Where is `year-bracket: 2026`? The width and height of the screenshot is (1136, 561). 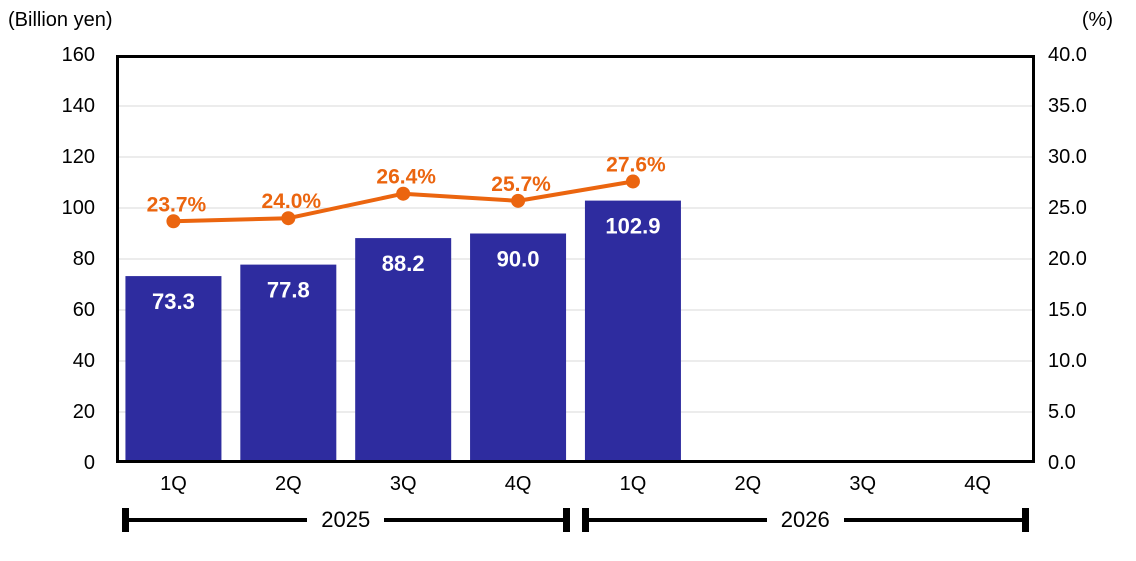 year-bracket: 2026 is located at coordinates (805, 519).